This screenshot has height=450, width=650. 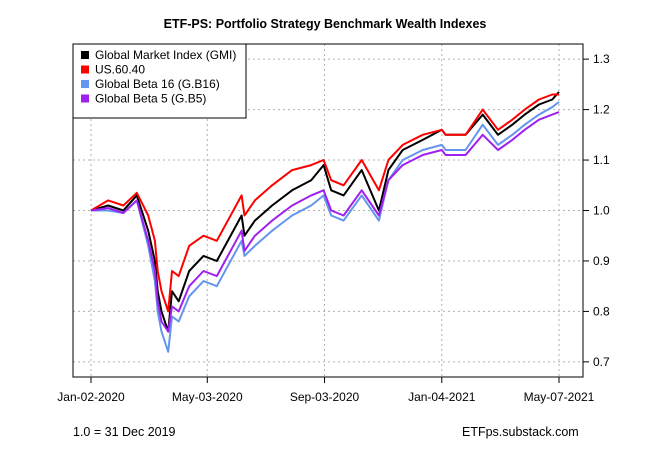 What do you see at coordinates (91, 397) in the screenshot?
I see `x-tick-label: Jan-02-2020` at bounding box center [91, 397].